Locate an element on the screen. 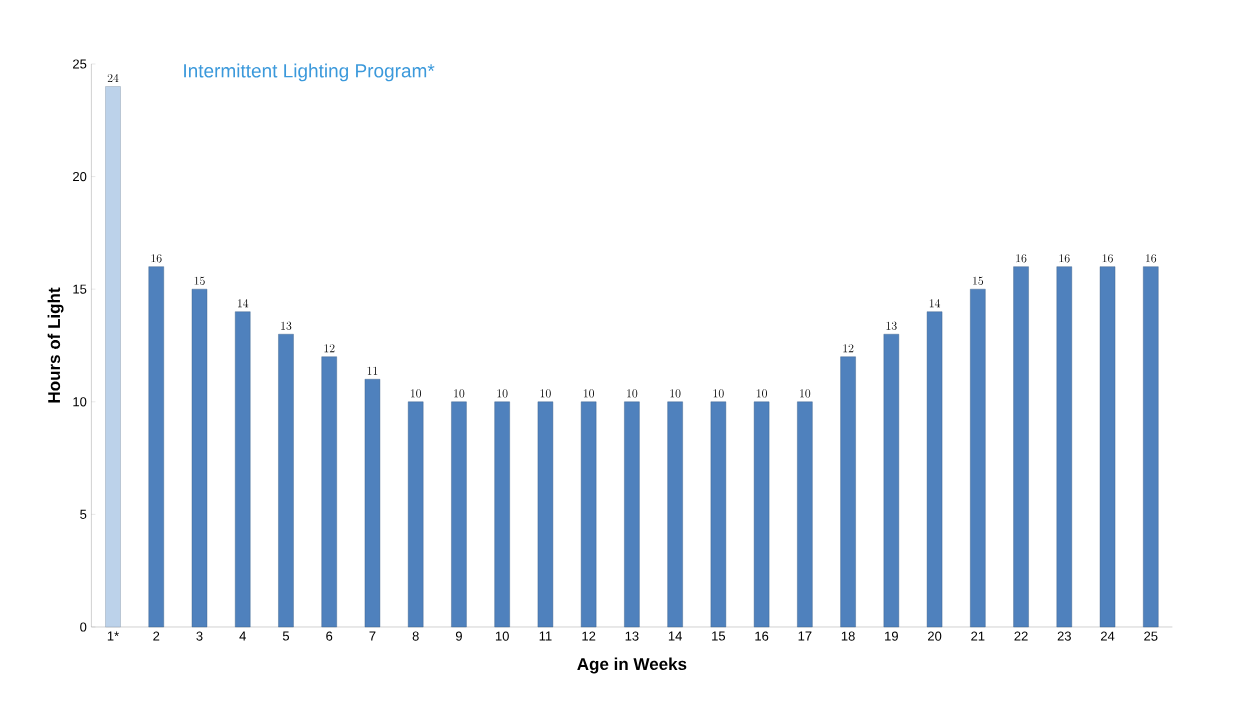 The image size is (1243, 725). y-axis-title: Hours of Light is located at coordinates (55, 345).